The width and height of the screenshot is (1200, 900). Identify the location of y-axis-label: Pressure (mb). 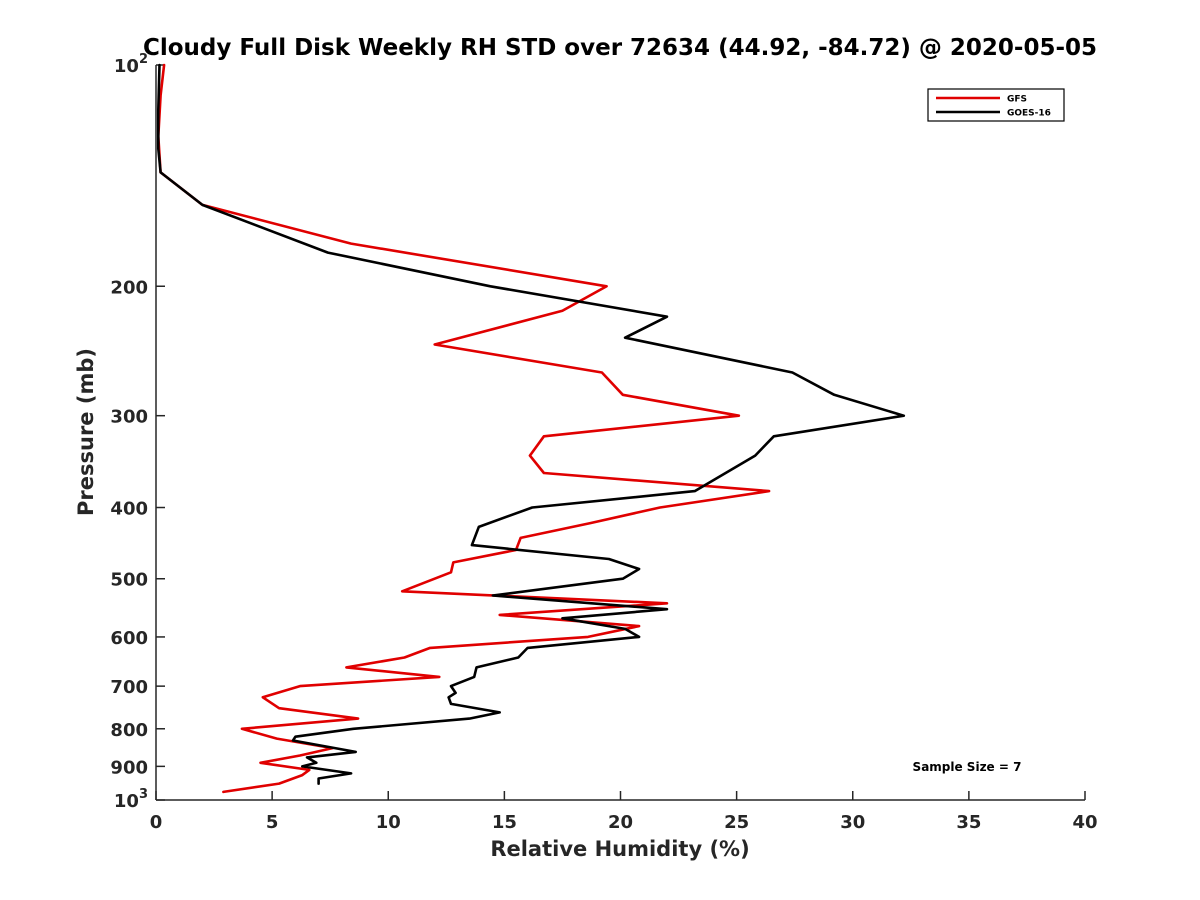
(86, 432).